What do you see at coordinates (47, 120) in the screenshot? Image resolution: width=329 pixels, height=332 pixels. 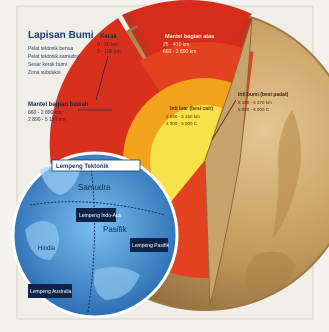 I see `lower-mantle-value: 2 890 - 5 150 km` at bounding box center [47, 120].